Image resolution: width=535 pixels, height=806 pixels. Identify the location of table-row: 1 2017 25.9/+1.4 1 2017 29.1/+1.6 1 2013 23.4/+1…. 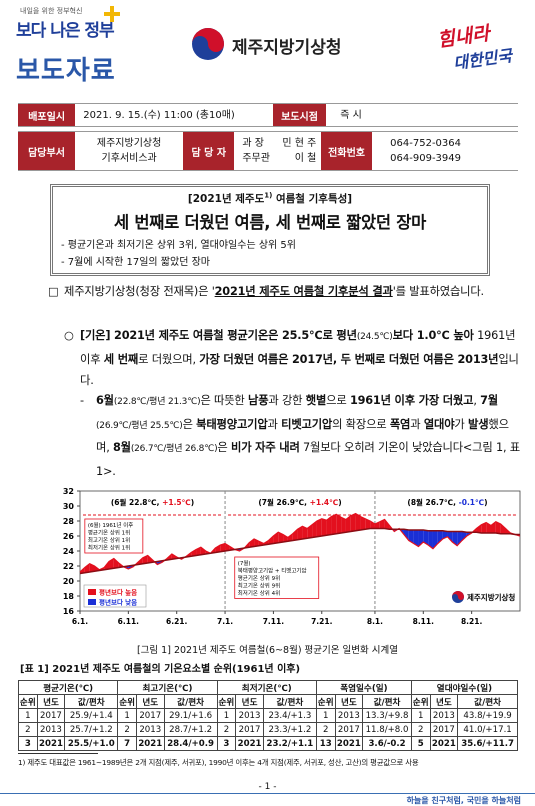
(268, 715).